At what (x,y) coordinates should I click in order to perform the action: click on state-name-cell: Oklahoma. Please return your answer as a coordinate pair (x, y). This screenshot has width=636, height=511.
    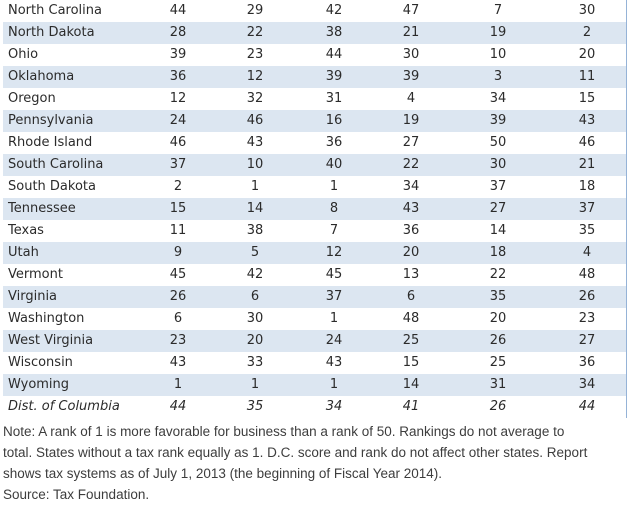
    Looking at the image, I should click on (41, 76).